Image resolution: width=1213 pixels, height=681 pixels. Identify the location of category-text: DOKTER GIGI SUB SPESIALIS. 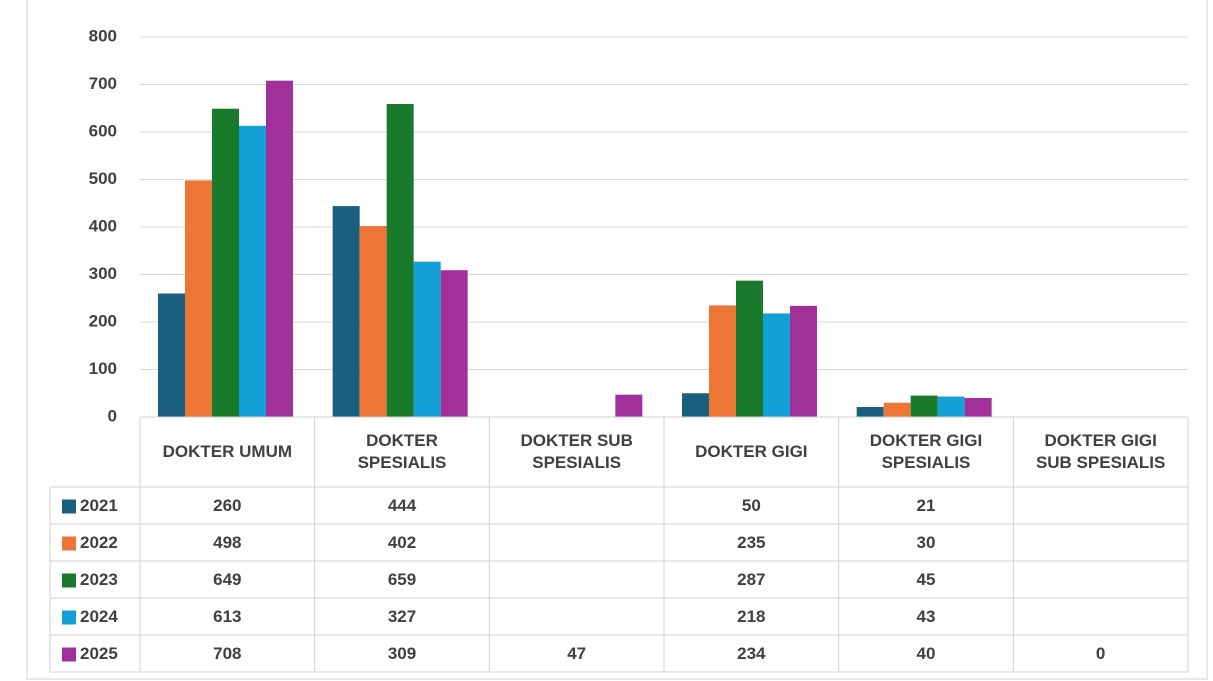
(1100, 451).